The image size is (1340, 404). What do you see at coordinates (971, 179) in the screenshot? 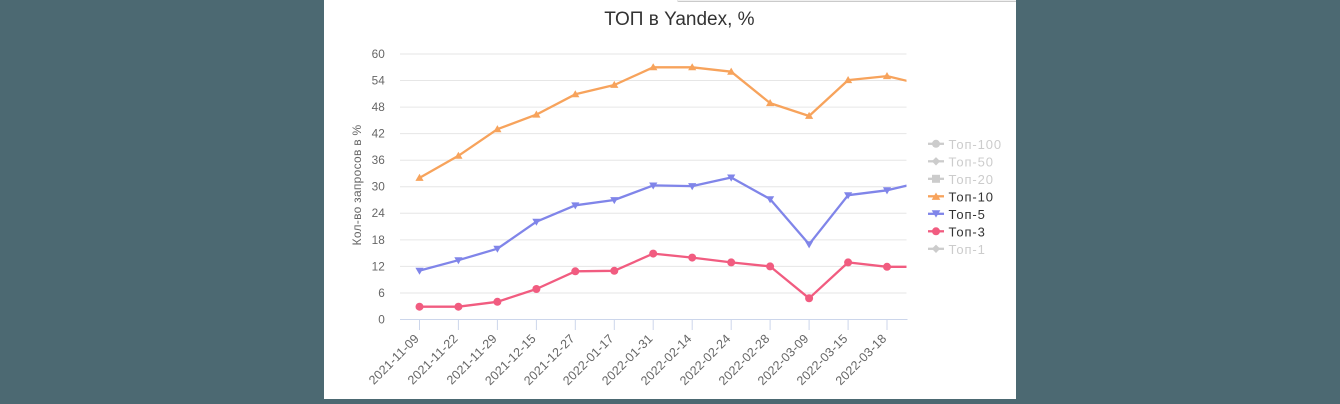
I see `svg-text: Топ-20` at bounding box center [971, 179].